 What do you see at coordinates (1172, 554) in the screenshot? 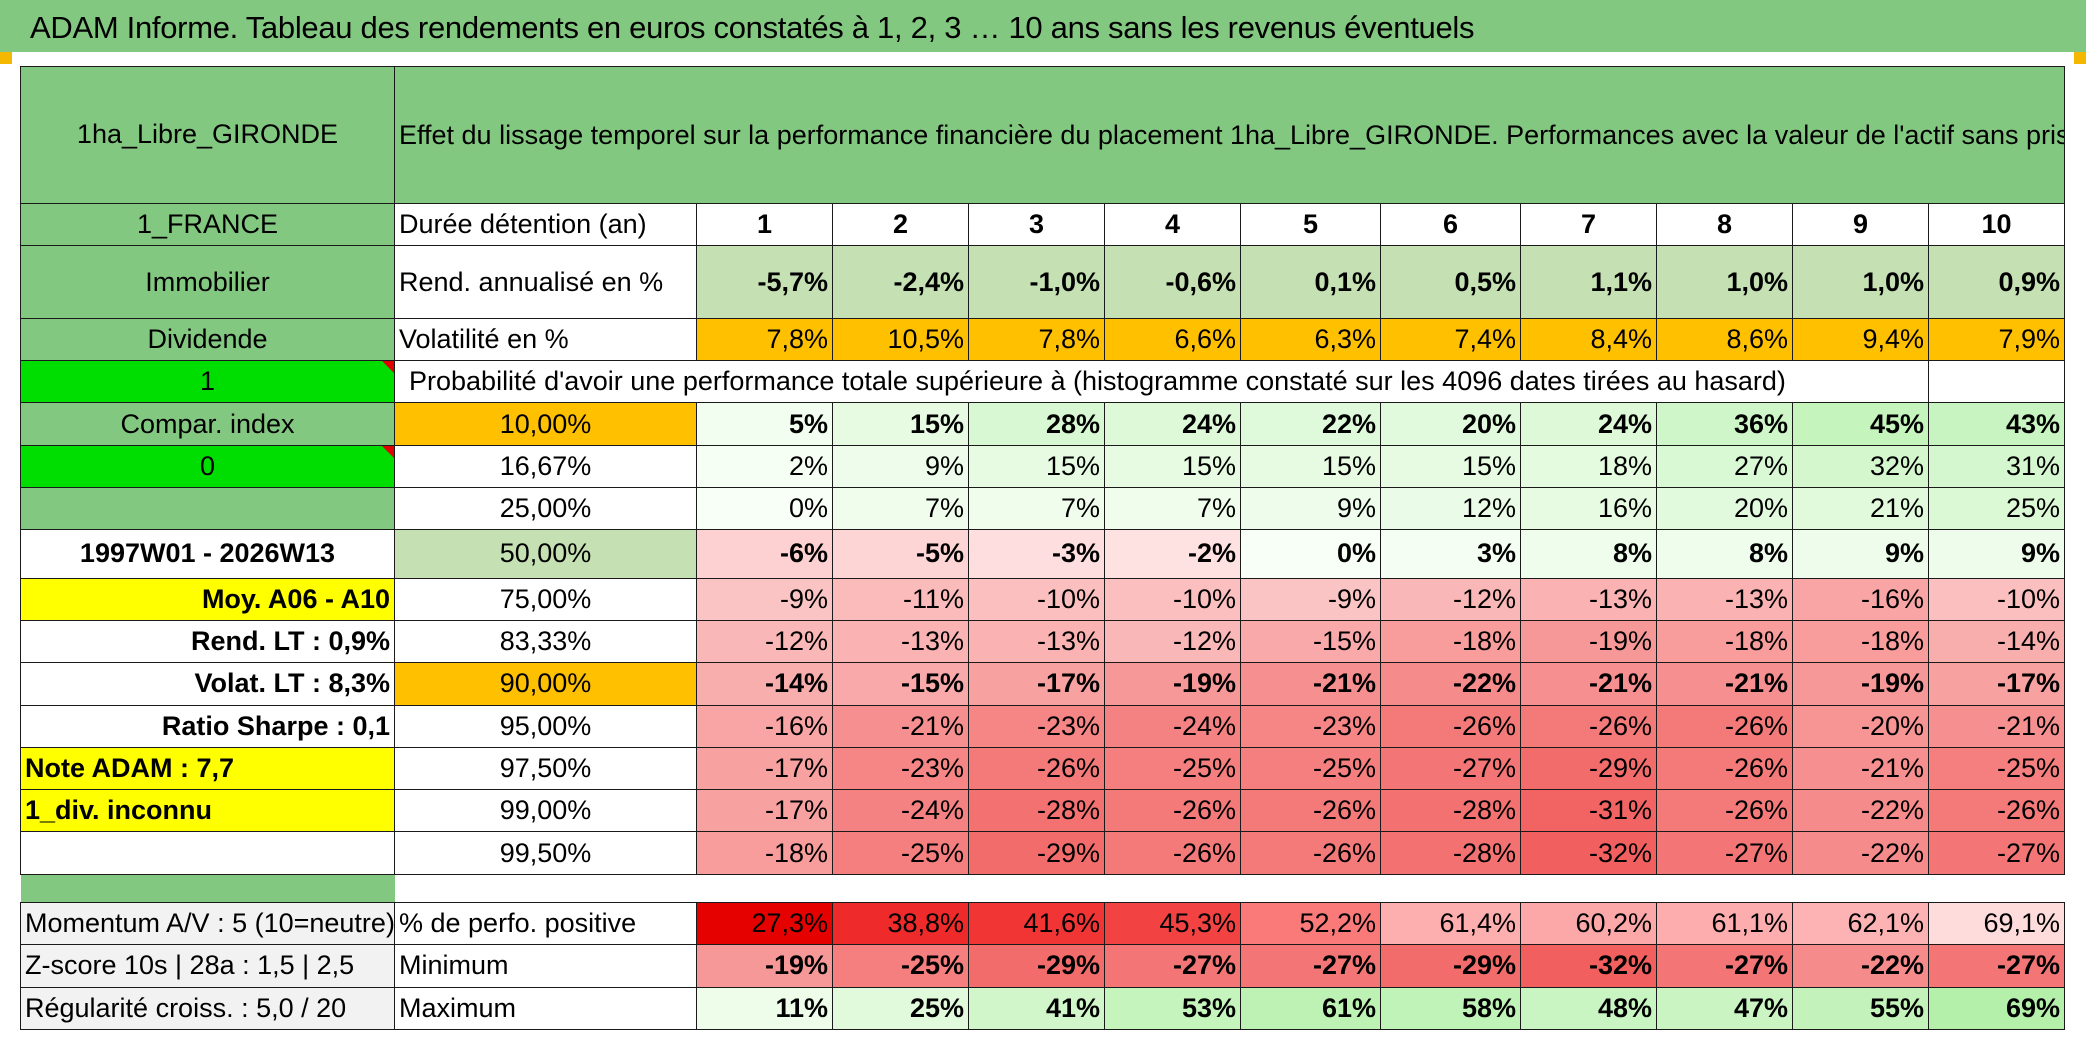
I see `quantile-value: -2%` at bounding box center [1172, 554].